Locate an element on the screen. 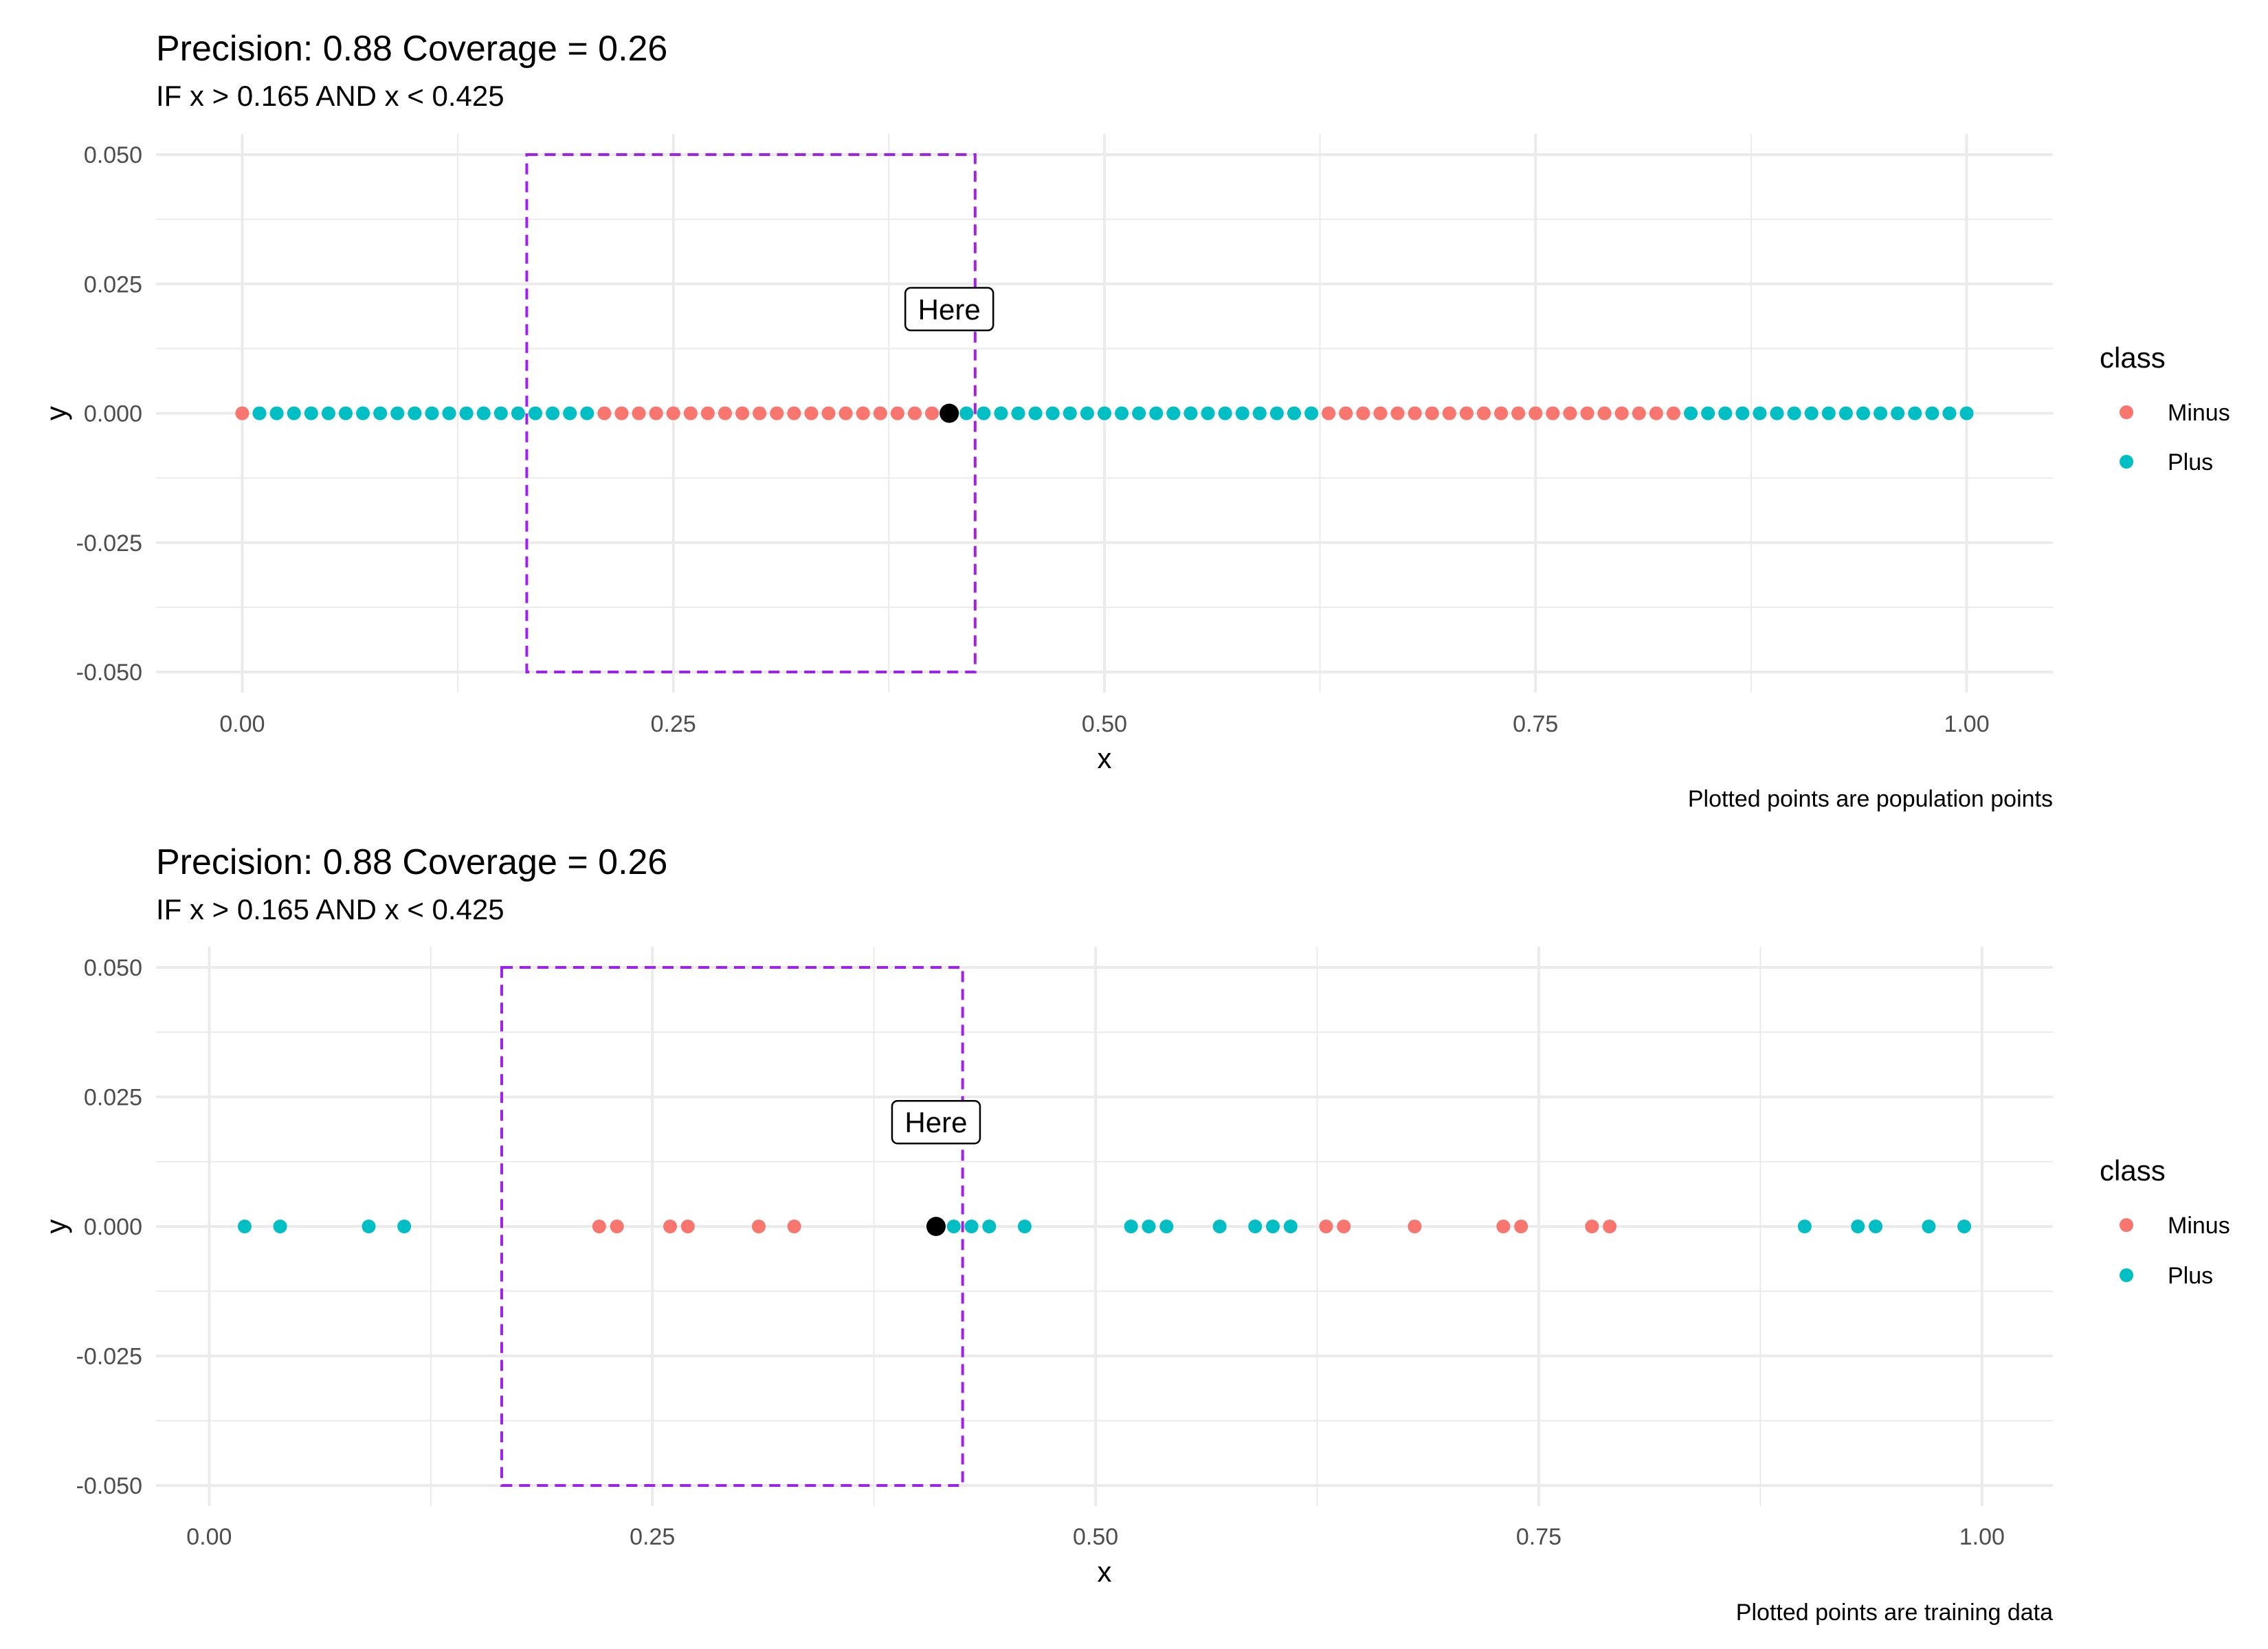 Image resolution: width=2268 pixels, height=1649 pixels. x-tick-label: 0.75 is located at coordinates (1535, 724).